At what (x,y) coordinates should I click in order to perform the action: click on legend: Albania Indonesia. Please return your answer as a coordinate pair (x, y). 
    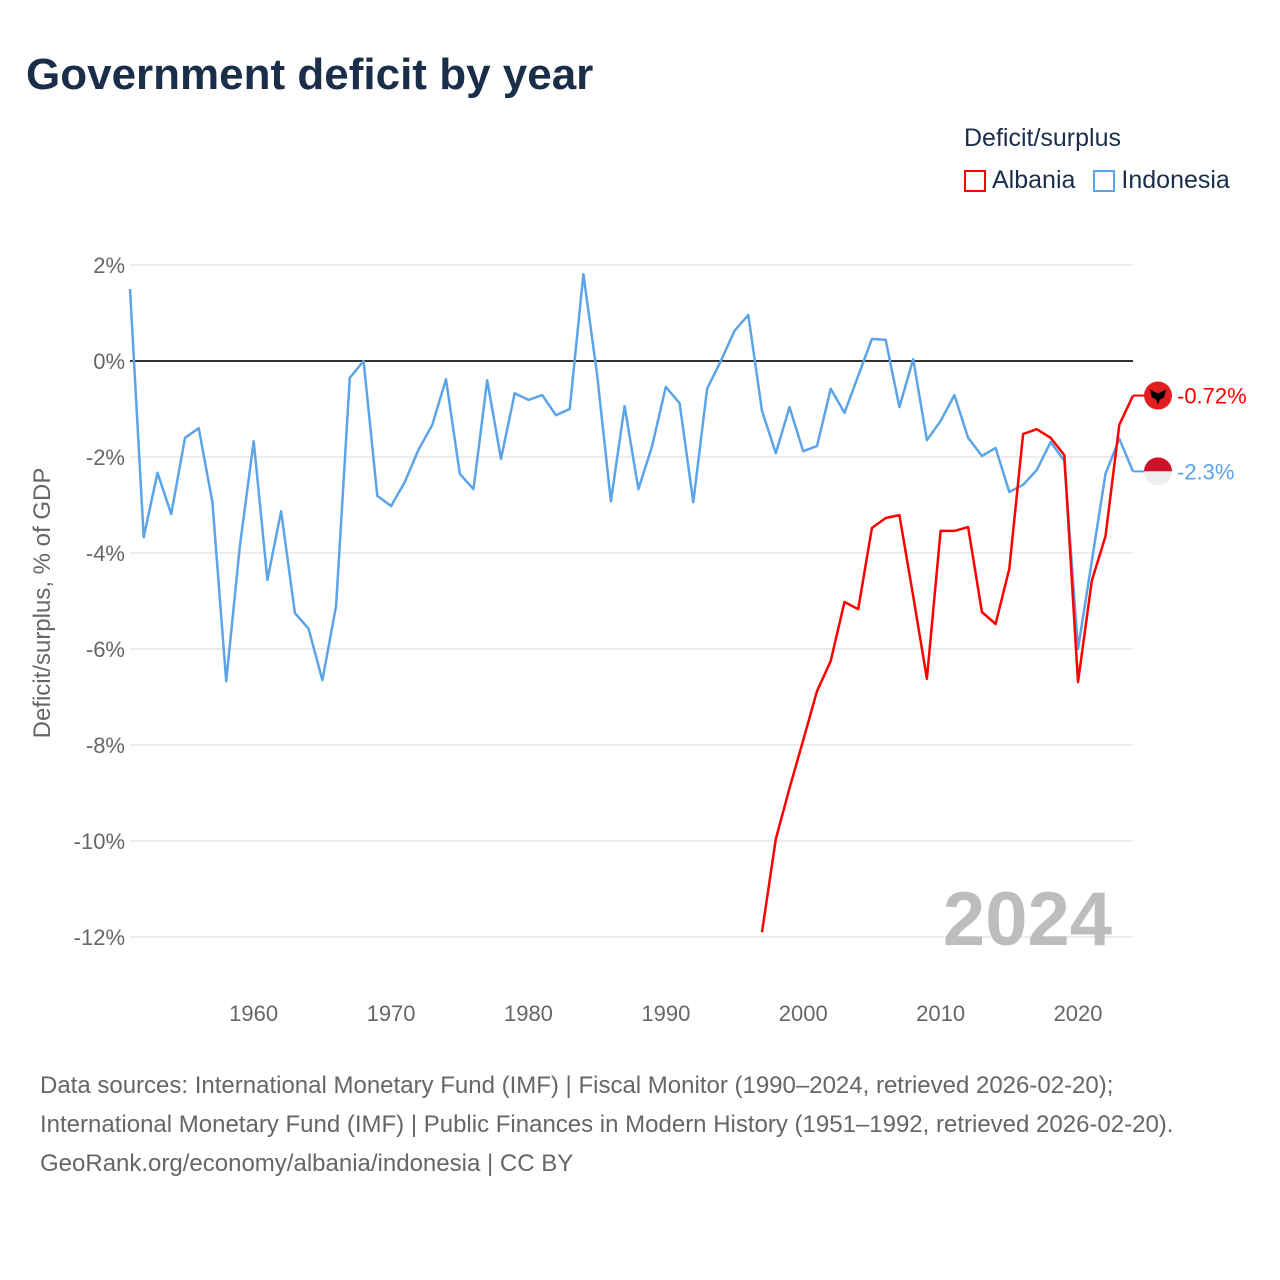
    Looking at the image, I should click on (1097, 180).